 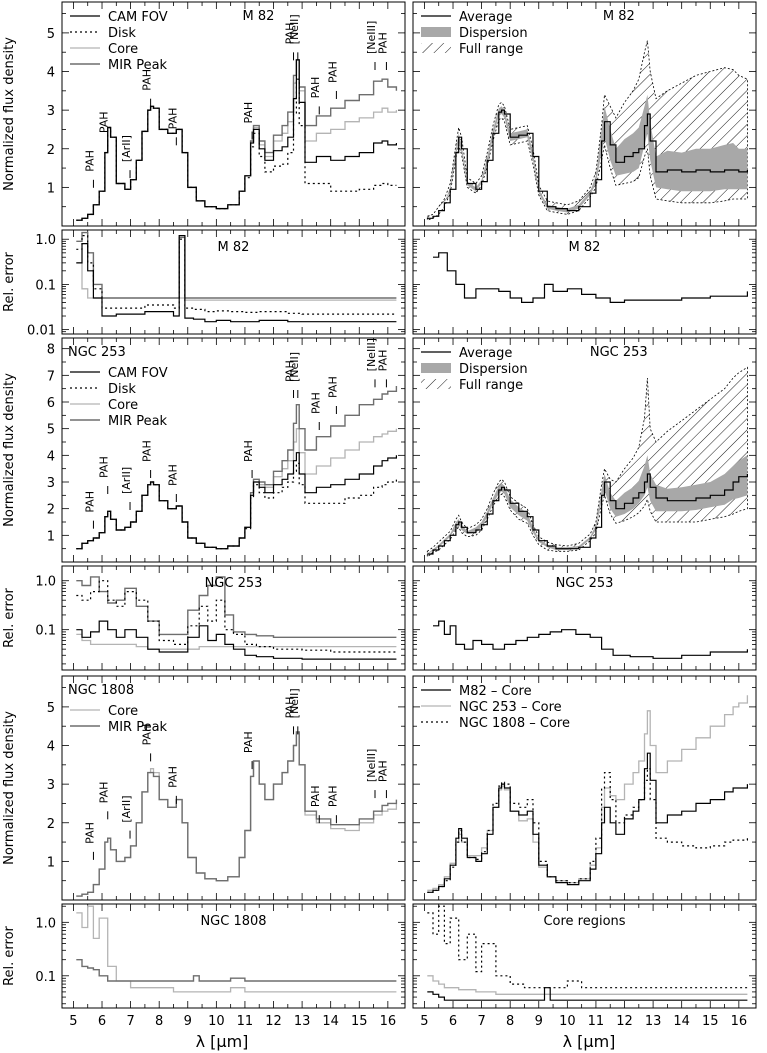 I want to click on y-tick-label: 4, so click(x=51, y=73).